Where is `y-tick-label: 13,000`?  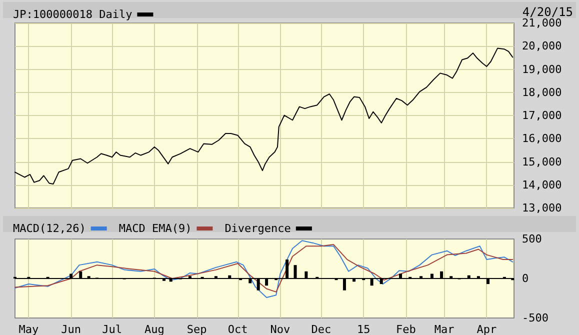 y-tick-label: 13,000 is located at coordinates (542, 208).